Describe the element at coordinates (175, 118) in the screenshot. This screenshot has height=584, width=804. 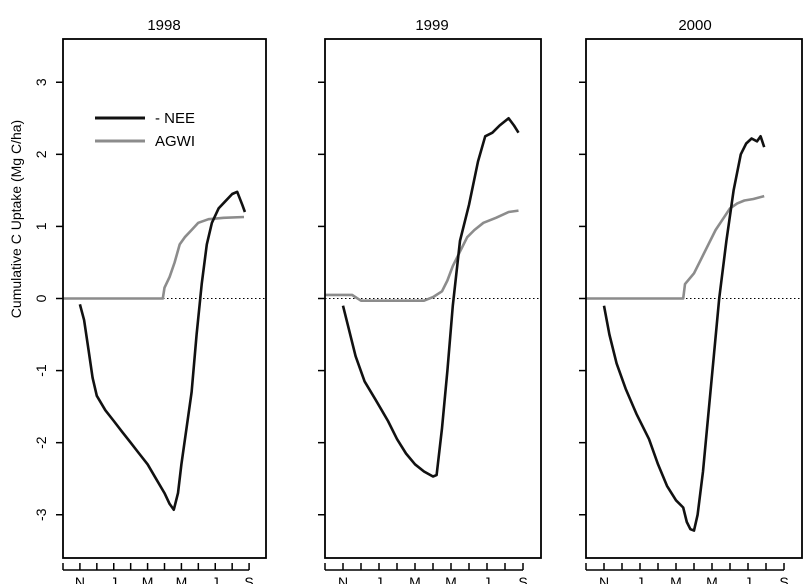
I see `legend-label-nee: - NEE` at that location.